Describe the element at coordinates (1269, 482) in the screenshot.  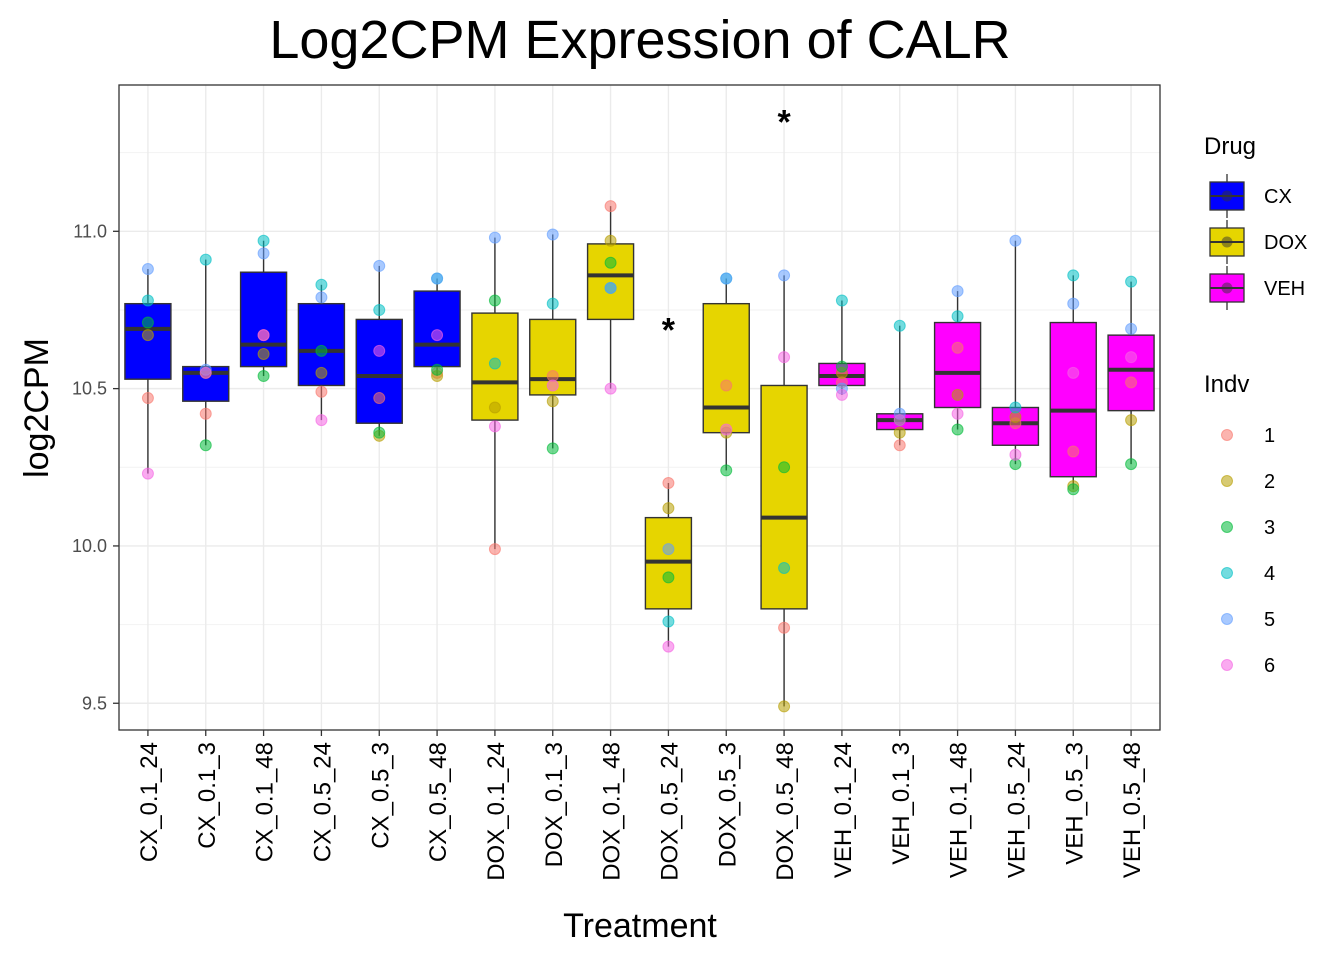
I see `legend-label: 2` at that location.